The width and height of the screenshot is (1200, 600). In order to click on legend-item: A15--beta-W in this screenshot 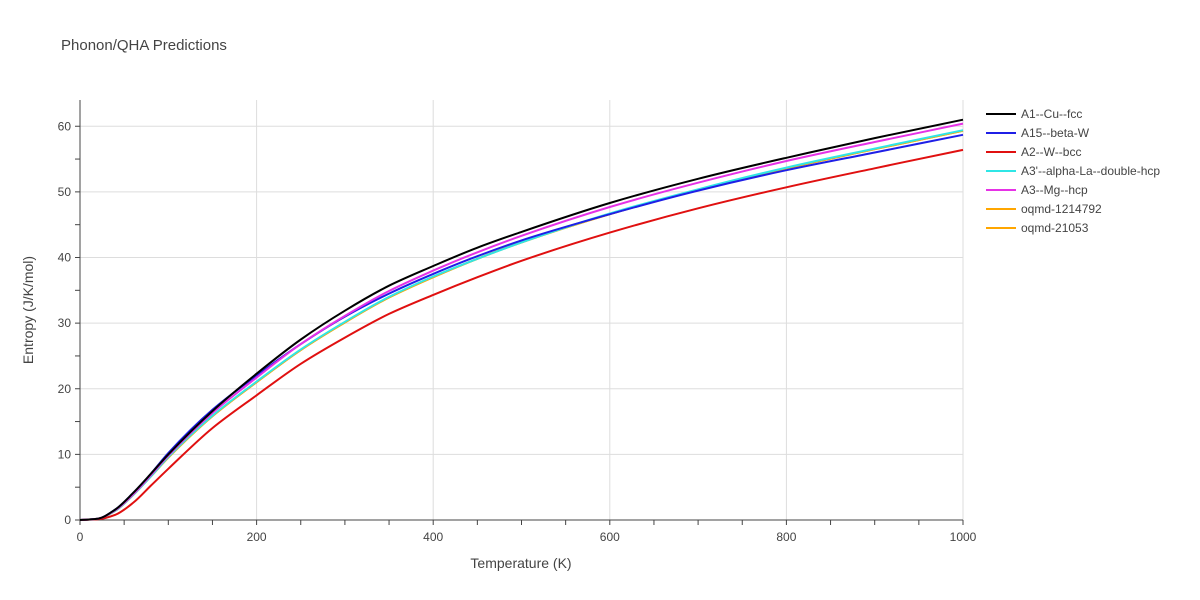, I will do `click(1038, 133)`.